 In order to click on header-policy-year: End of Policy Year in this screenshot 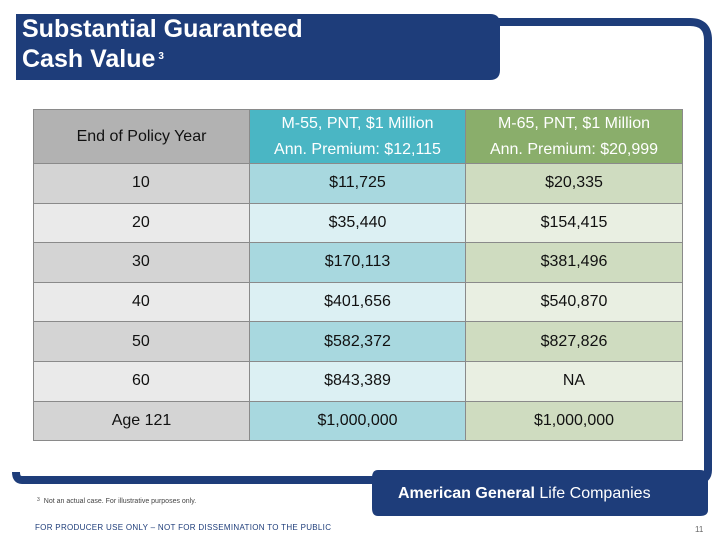, I will do `click(141, 136)`.